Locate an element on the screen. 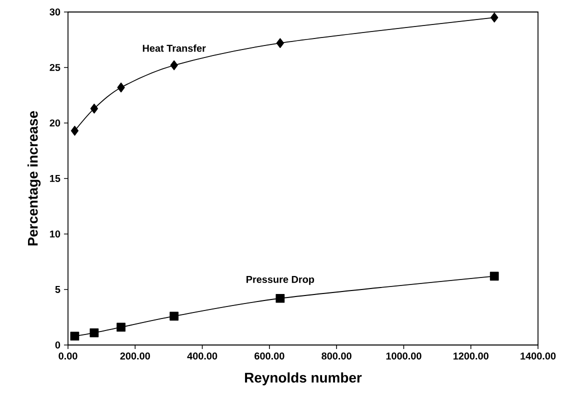 This screenshot has width=578, height=414. y-tick-label: 0 is located at coordinates (57, 345).